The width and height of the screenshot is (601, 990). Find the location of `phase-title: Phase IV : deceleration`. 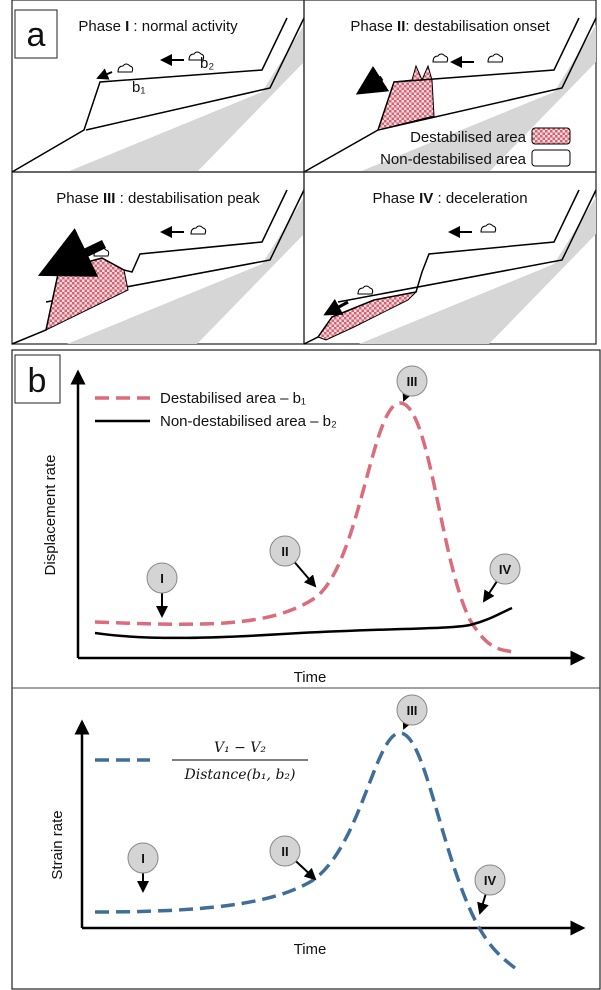

phase-title: Phase IV : deceleration is located at coordinates (449, 198).